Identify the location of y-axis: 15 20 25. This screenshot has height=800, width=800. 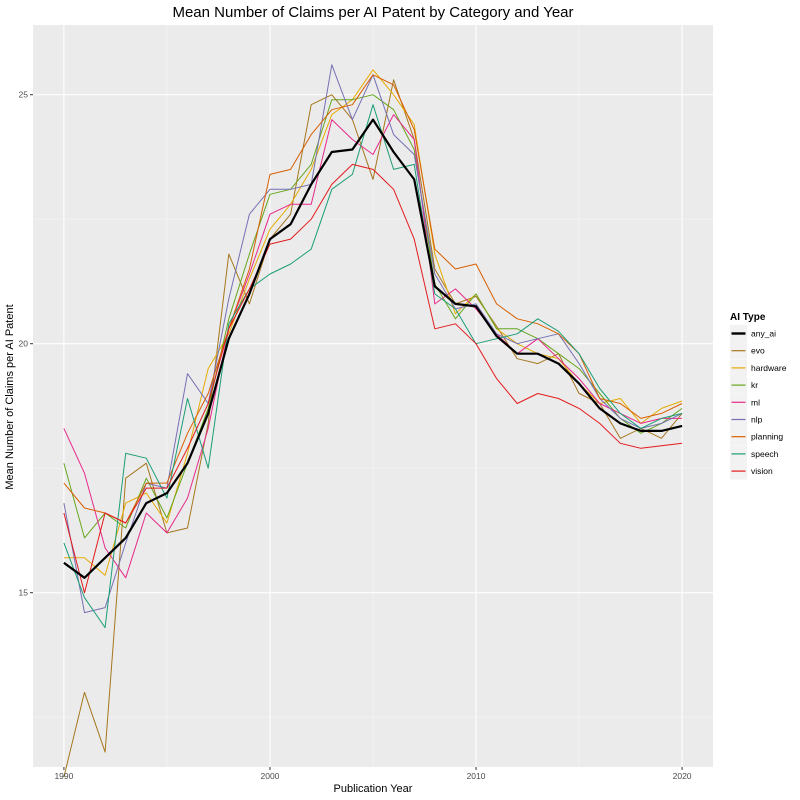
(26, 344).